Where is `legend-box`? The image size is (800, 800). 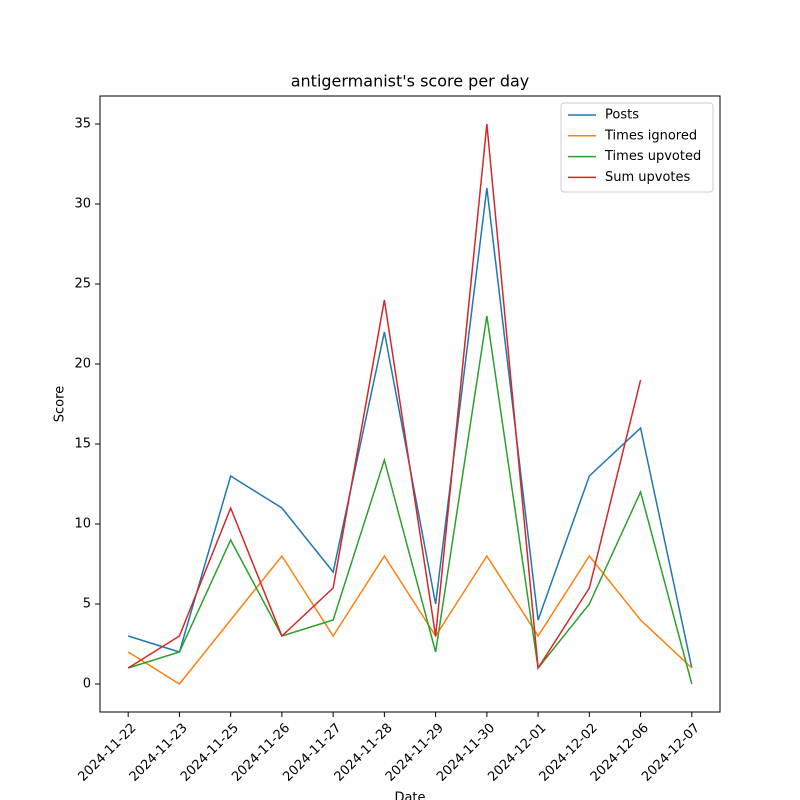 legend-box is located at coordinates (637, 147).